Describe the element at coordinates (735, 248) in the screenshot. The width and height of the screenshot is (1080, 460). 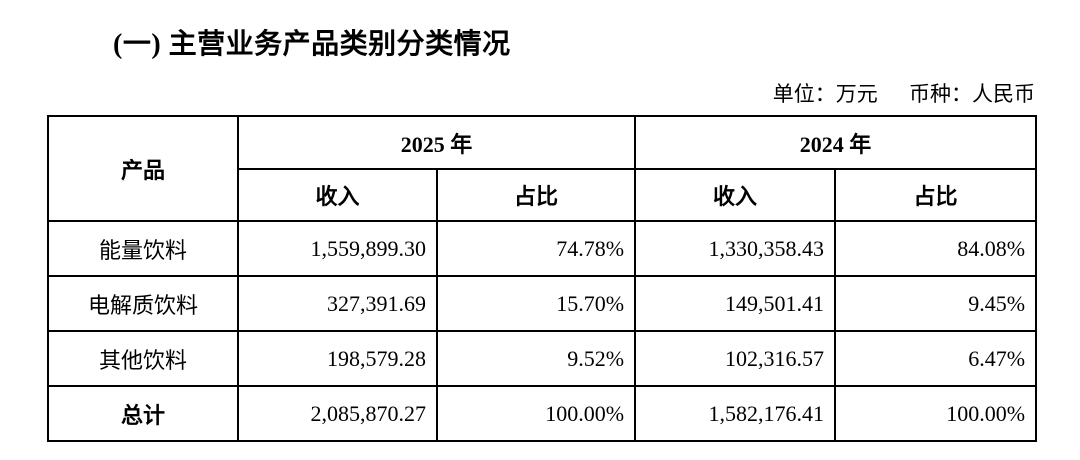
I see `income-2024-cell: 1,330,358.43` at that location.